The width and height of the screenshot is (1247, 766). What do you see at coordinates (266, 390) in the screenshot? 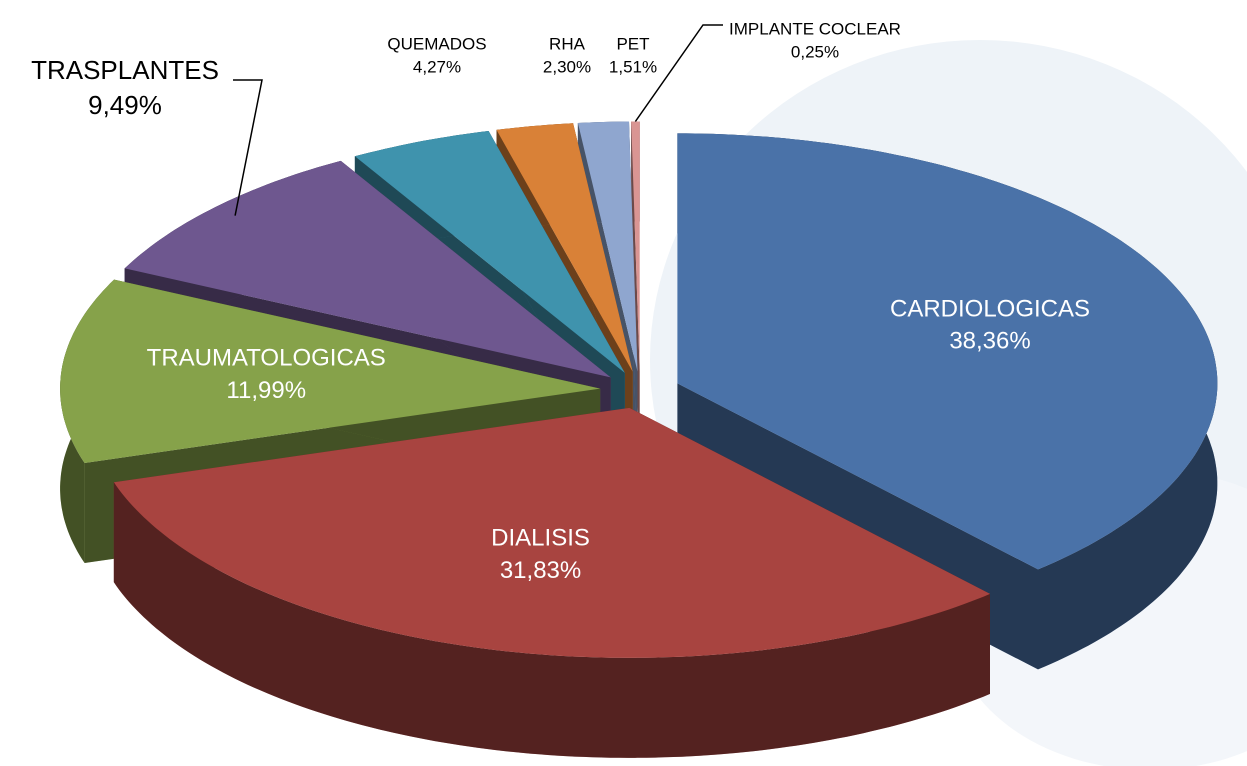
I see `slice-value-label: 11,99%` at bounding box center [266, 390].